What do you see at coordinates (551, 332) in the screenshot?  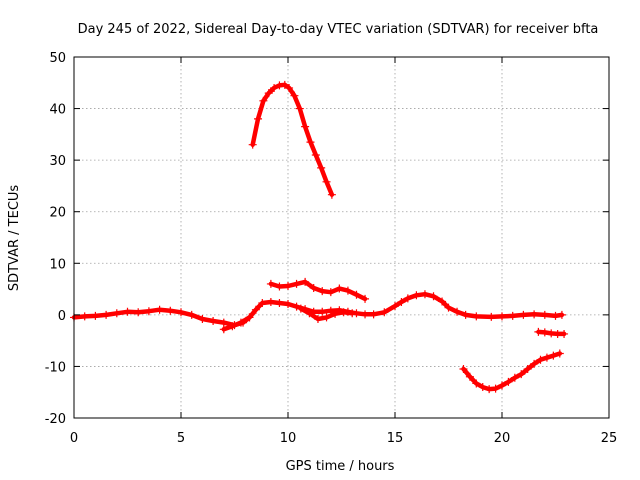 I see `series-late-offset-track` at bounding box center [551, 332].